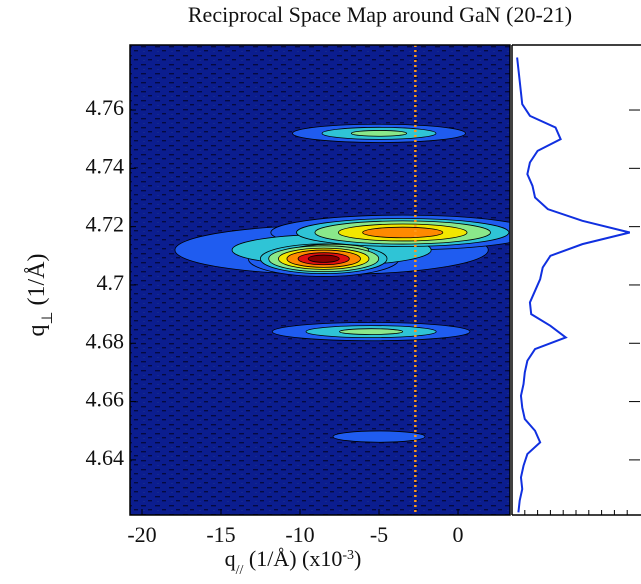  Describe the element at coordinates (105, 457) in the screenshot. I see `y-tick-label: 4.64` at that location.